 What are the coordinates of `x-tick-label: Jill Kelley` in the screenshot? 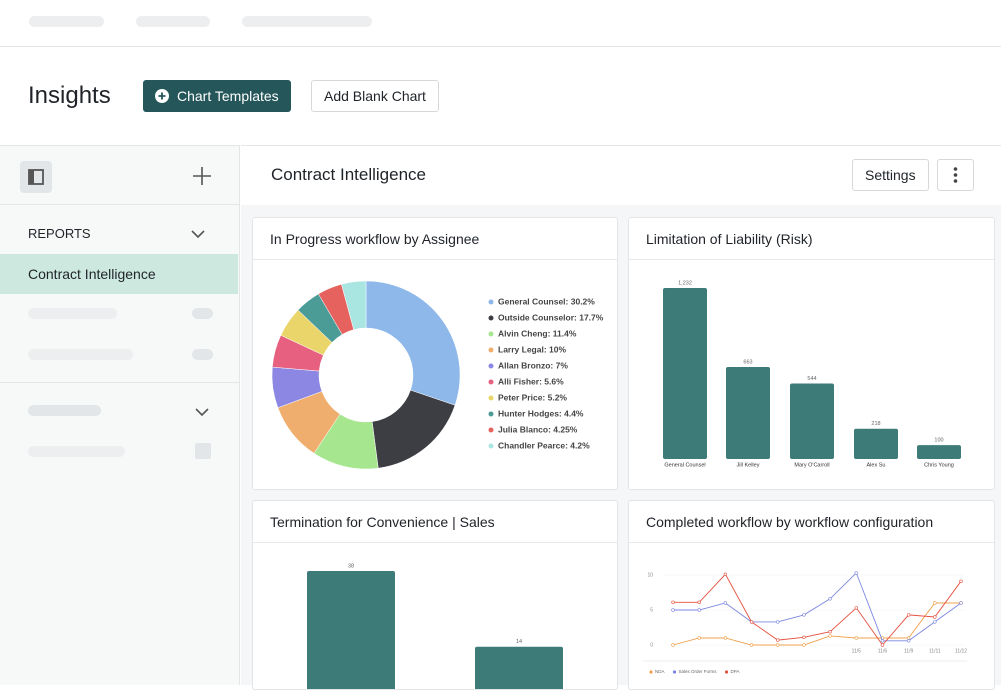 It's located at (748, 465).